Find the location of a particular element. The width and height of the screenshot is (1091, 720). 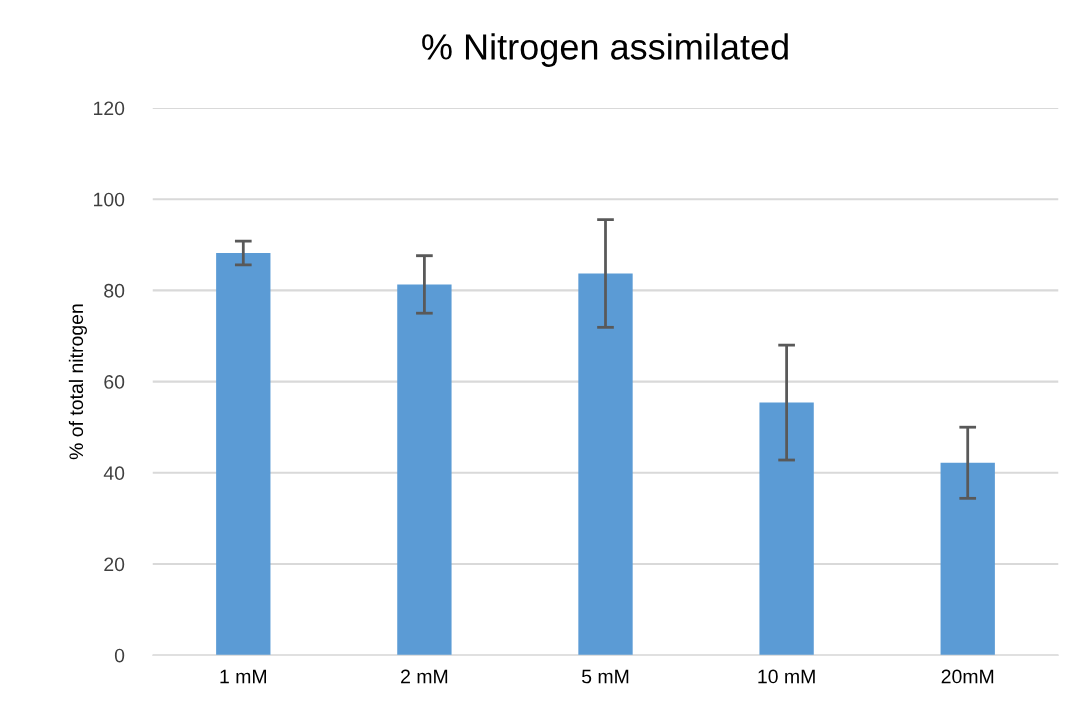

x-tick-label: 1 mM is located at coordinates (243, 676).